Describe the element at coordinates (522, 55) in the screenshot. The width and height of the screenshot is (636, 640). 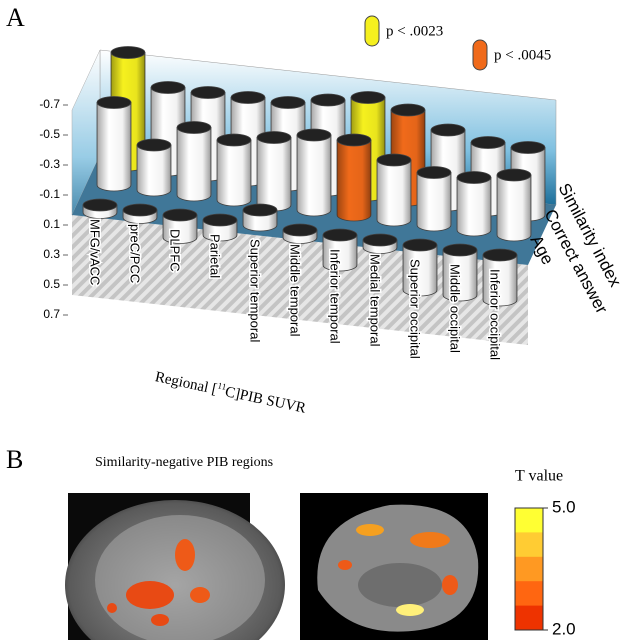
I see `legend-label: p < .0045` at that location.